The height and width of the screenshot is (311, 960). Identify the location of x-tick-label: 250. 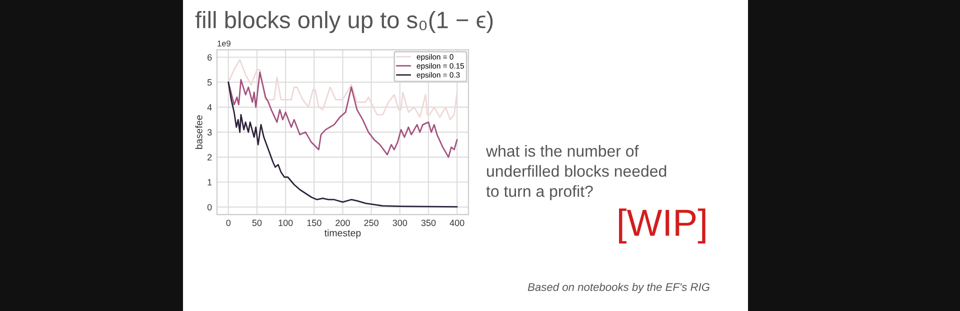
(371, 223).